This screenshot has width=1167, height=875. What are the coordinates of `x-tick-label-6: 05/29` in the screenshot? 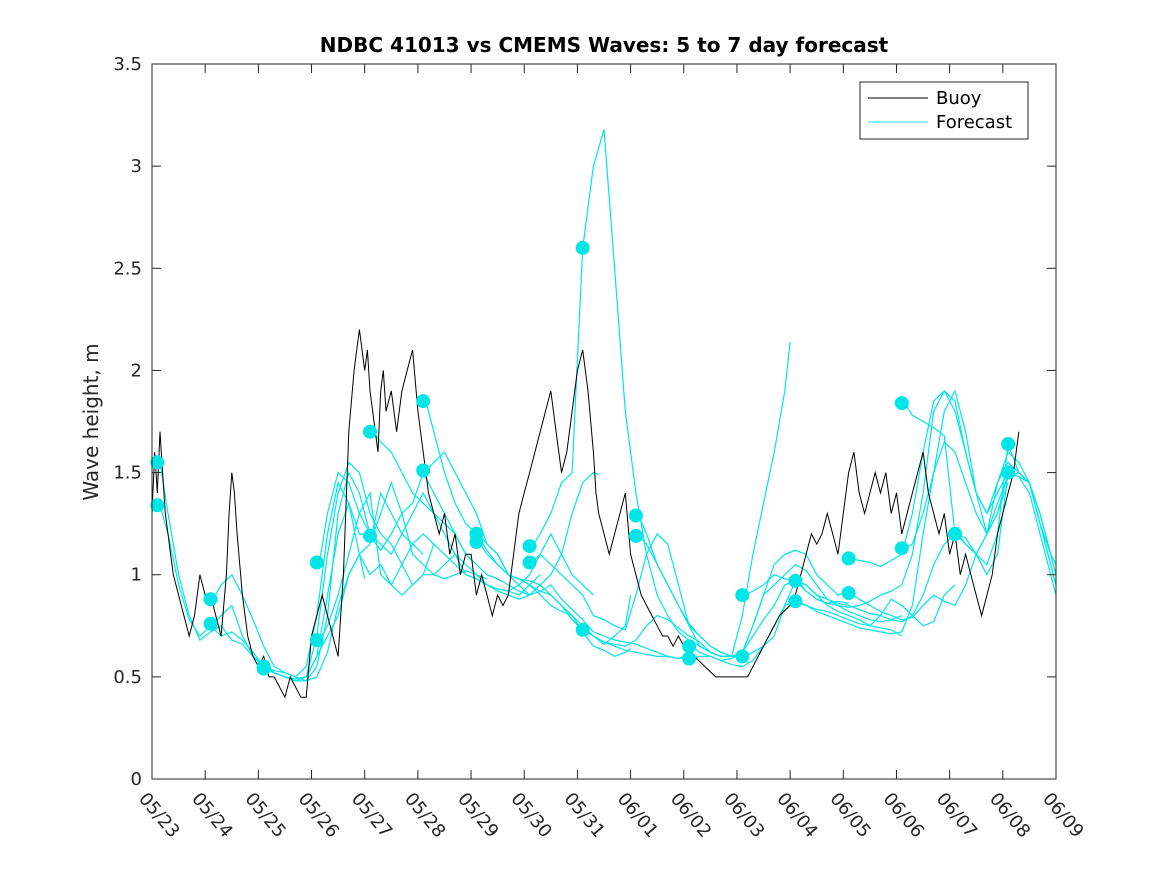 It's located at (477, 815).